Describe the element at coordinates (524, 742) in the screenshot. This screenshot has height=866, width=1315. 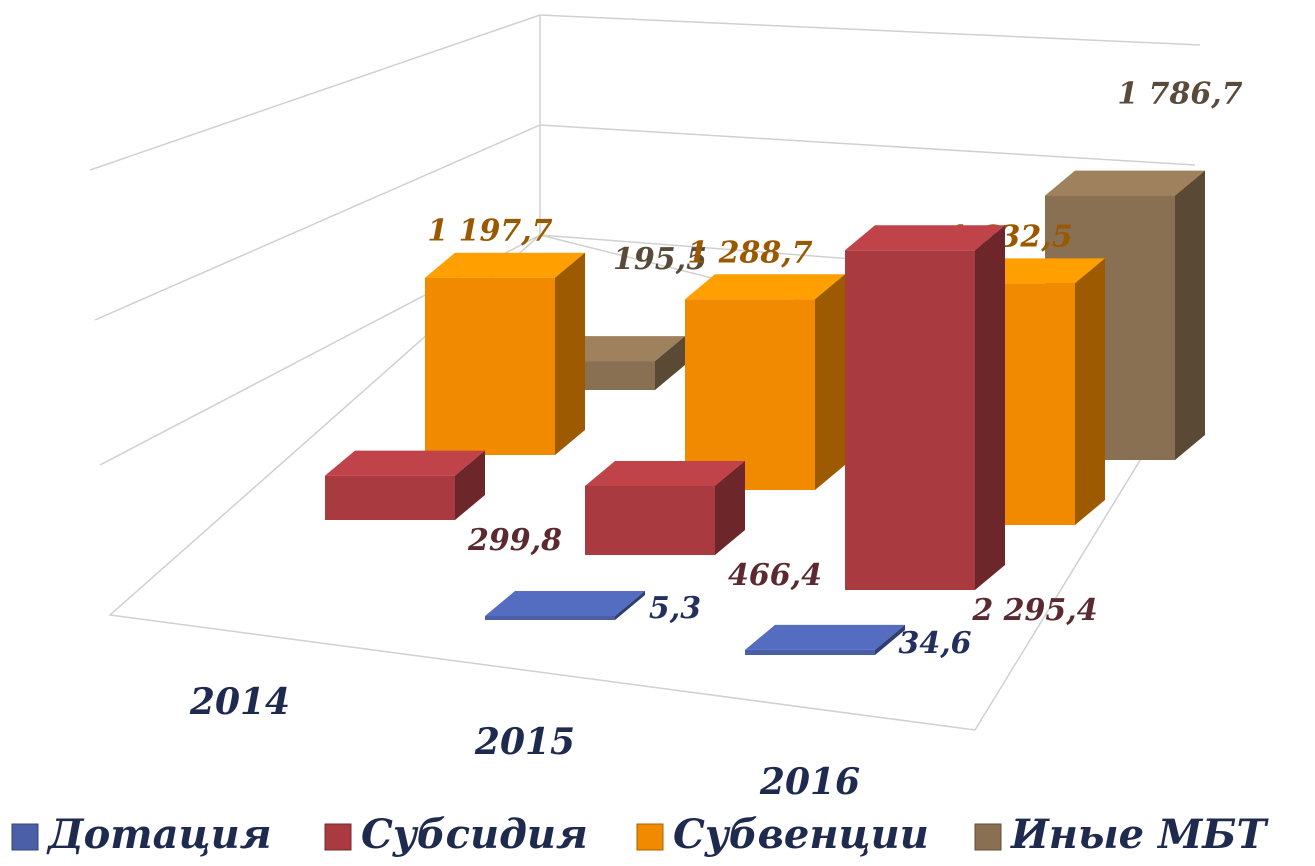
I see `x-tick-label: 2015` at that location.